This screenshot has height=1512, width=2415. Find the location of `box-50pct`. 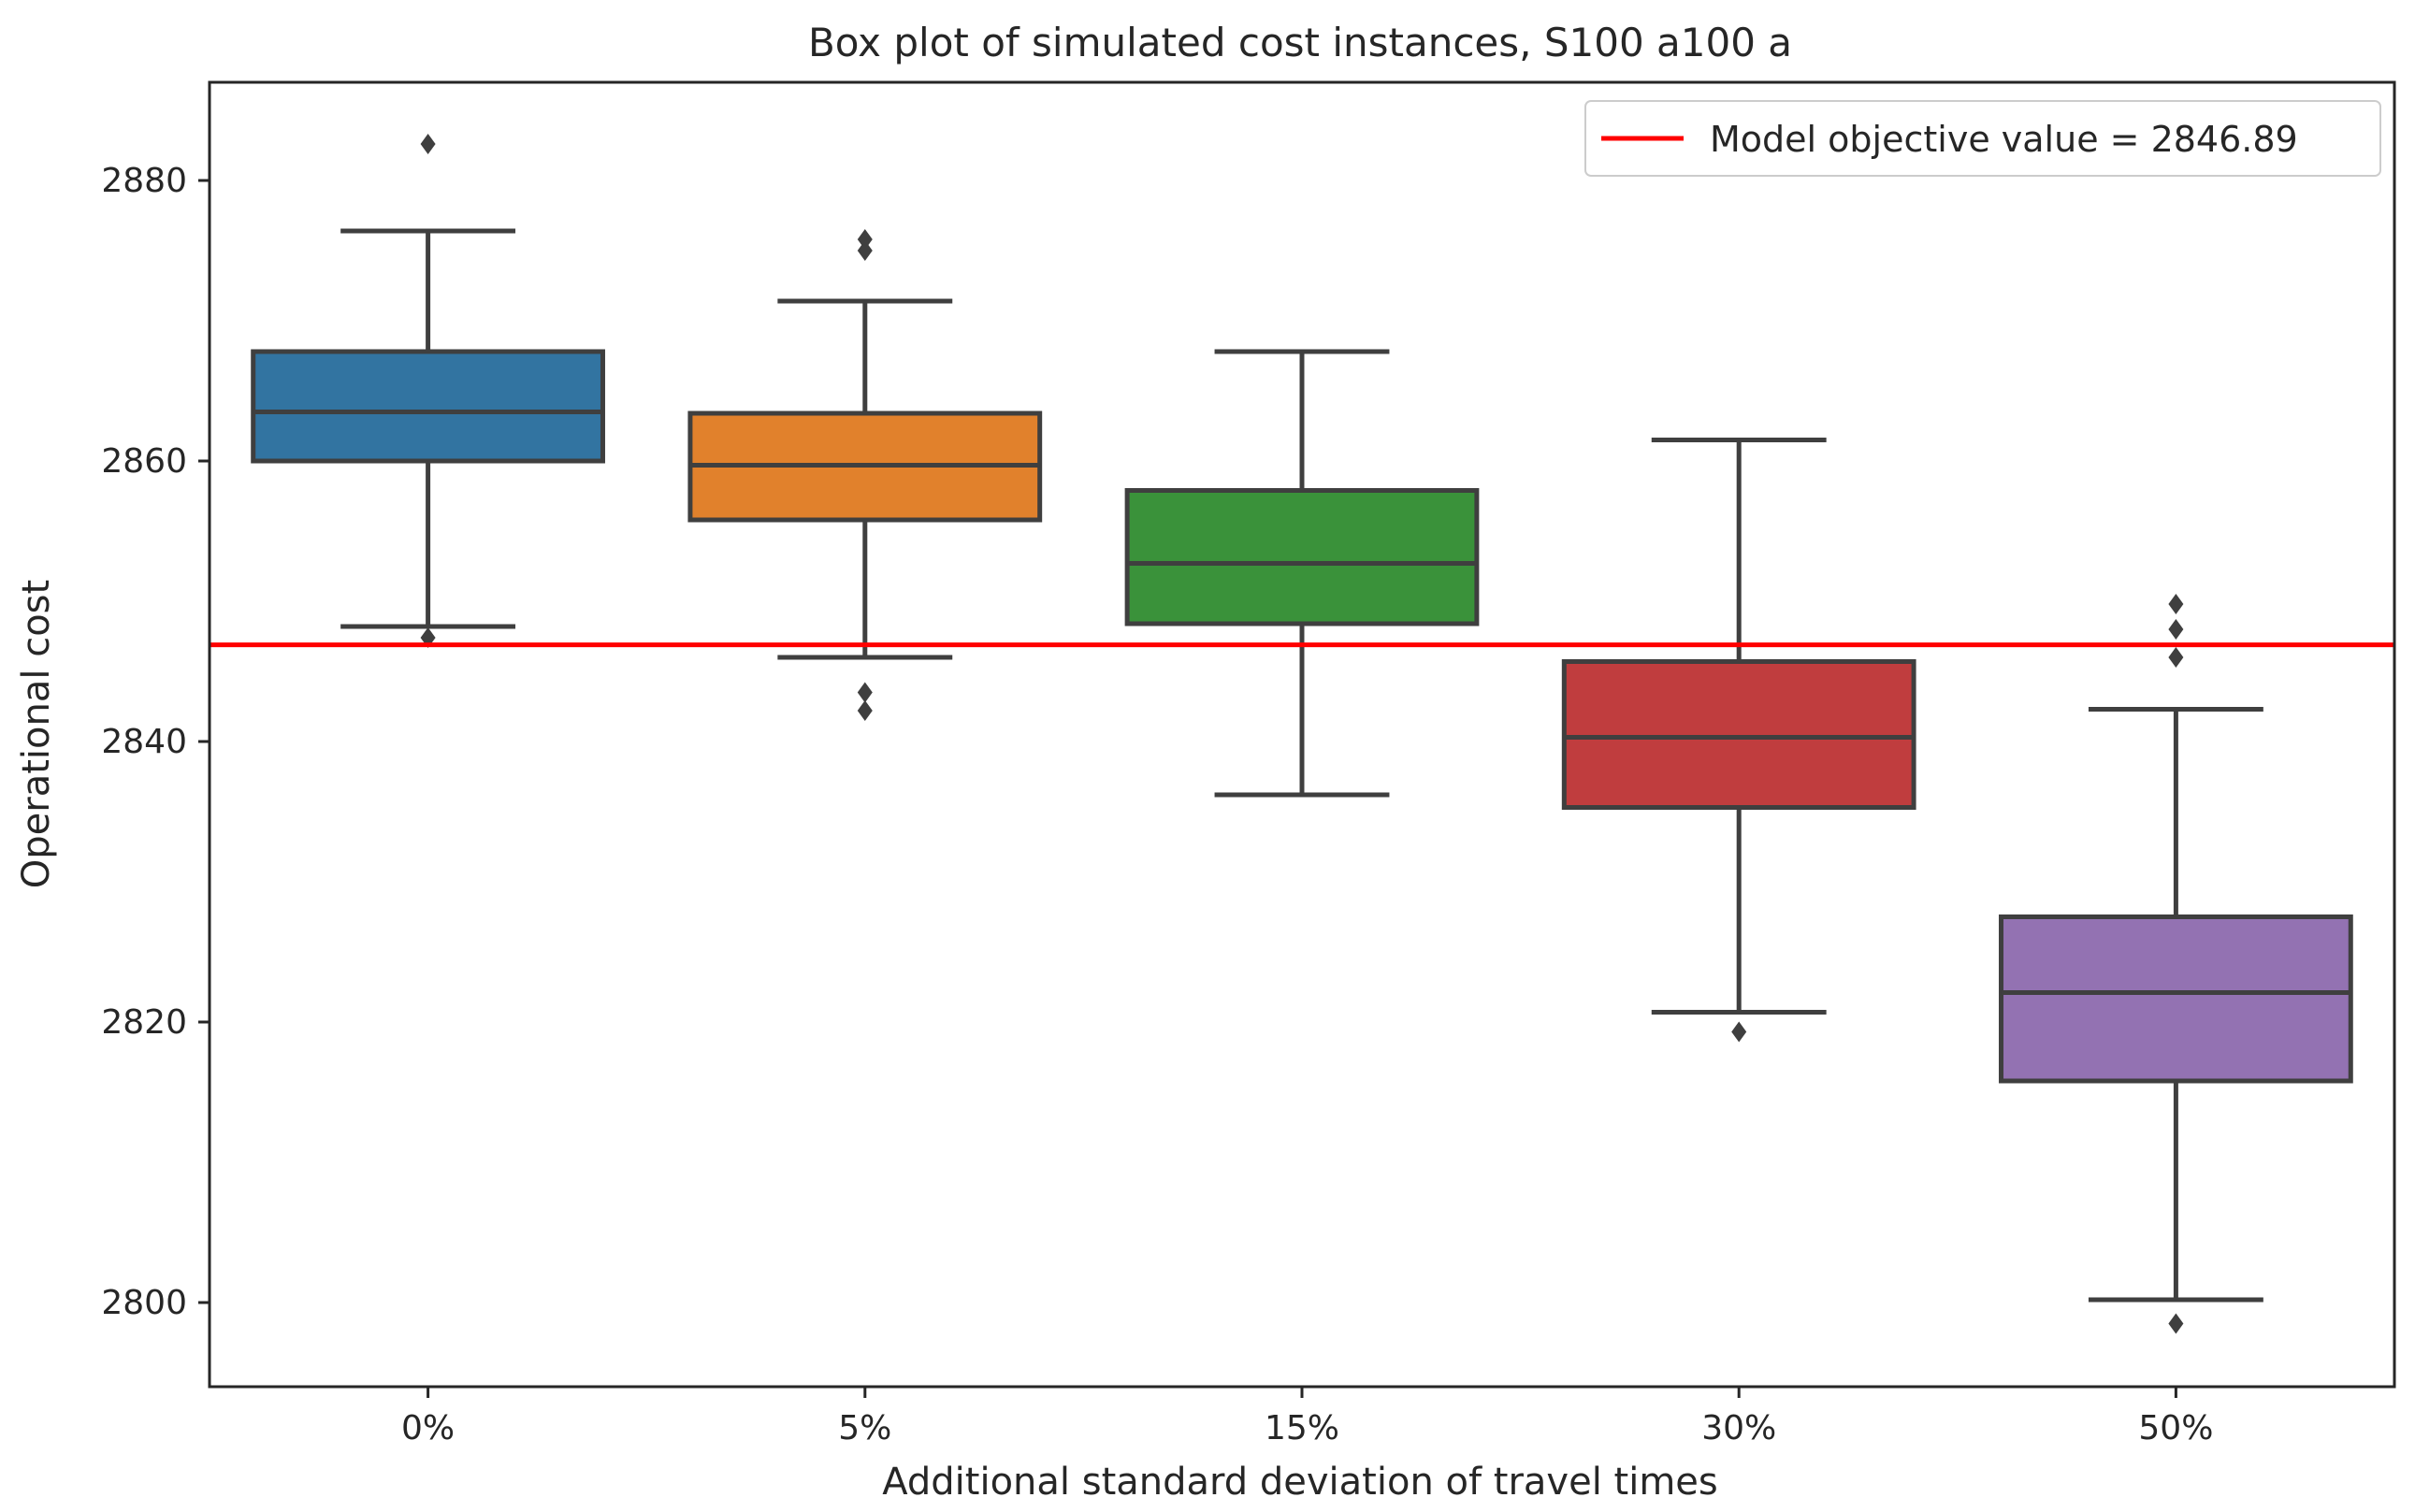

box-50pct is located at coordinates (2176, 999).